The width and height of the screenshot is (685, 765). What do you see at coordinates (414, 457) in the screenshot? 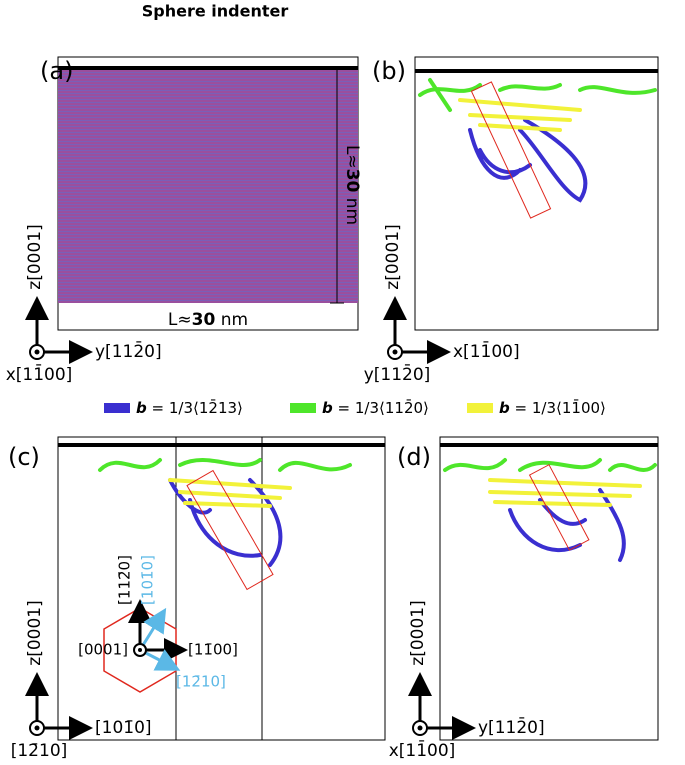
I see `panel-label: (d)` at bounding box center [414, 457].